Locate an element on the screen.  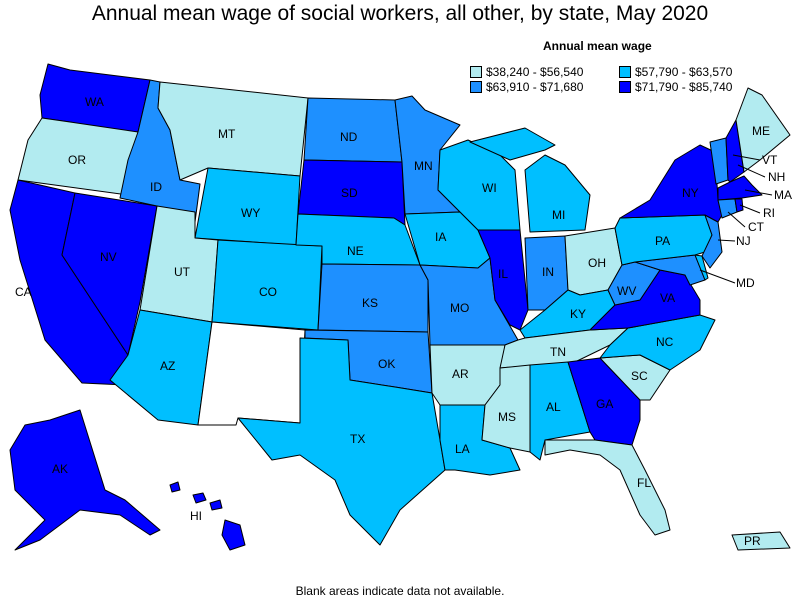
state-PR is located at coordinates (761, 541).